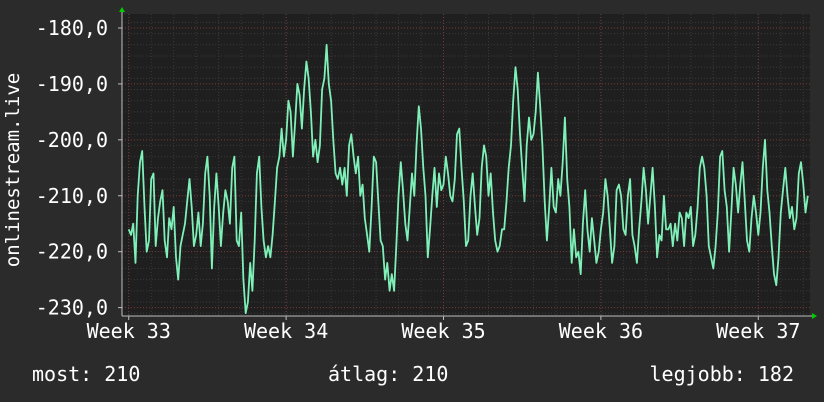  What do you see at coordinates (72, 84) in the screenshot?
I see `y-tick-label: -190,0` at bounding box center [72, 84].